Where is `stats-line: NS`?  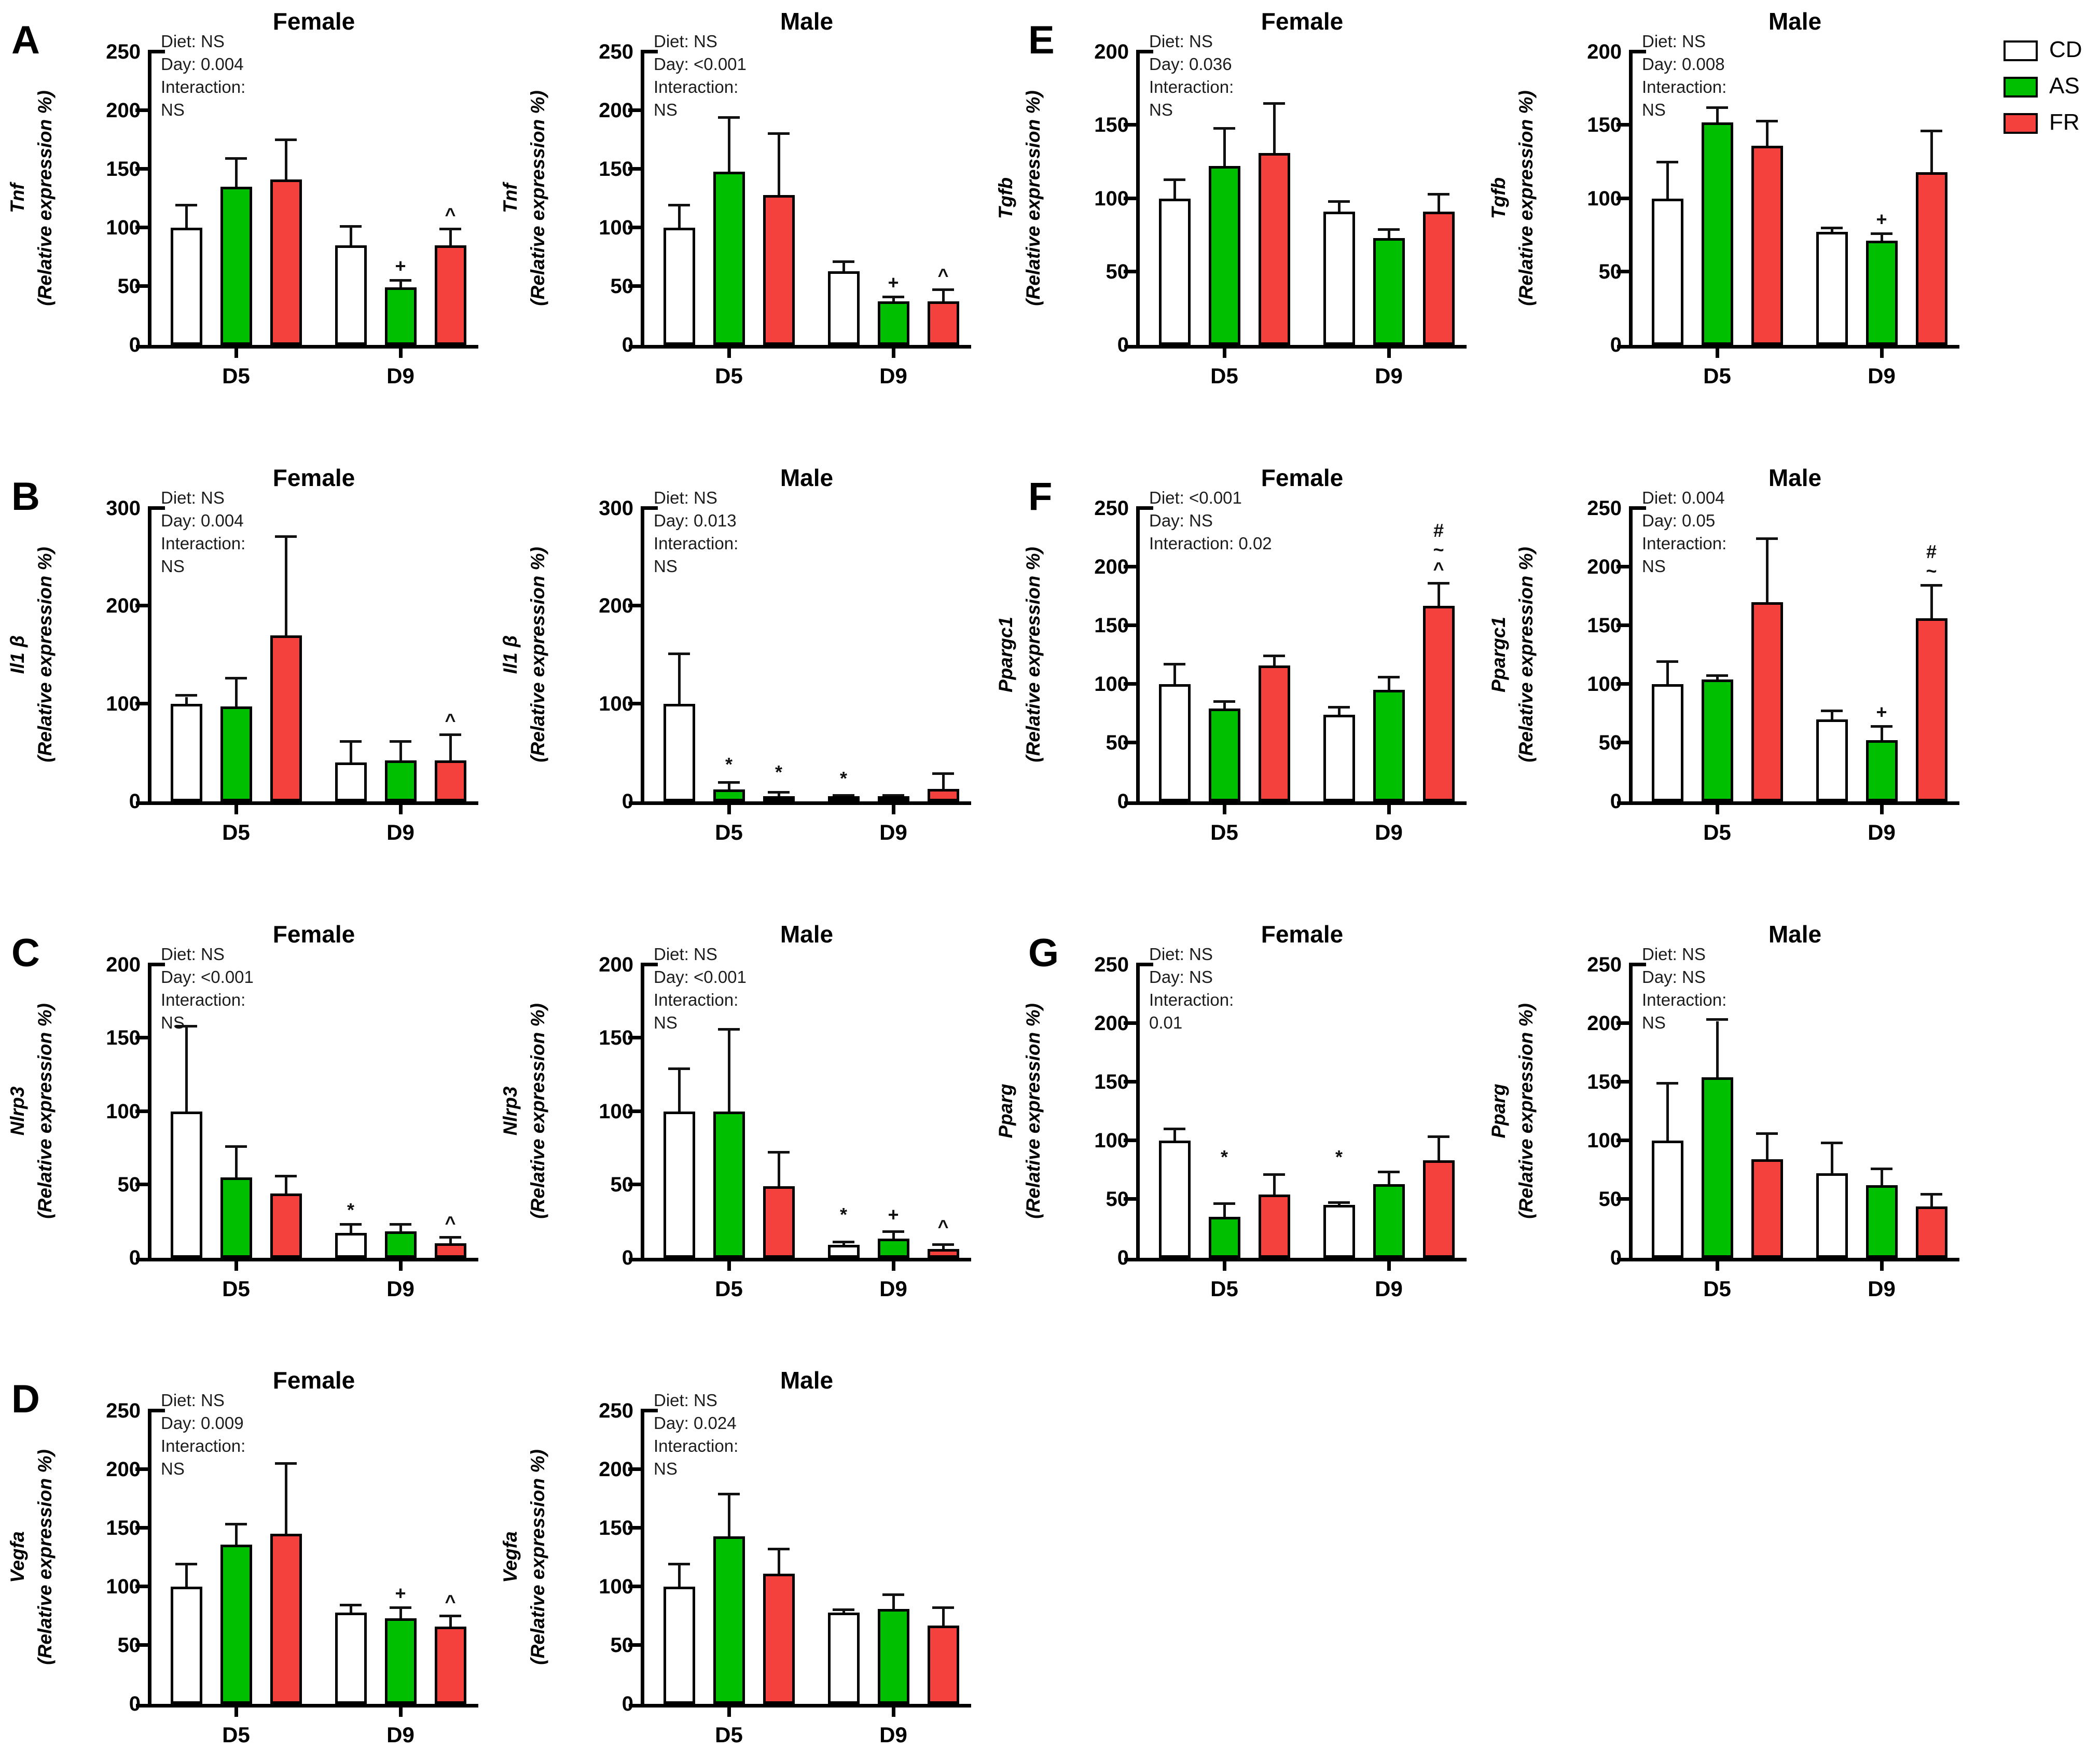 stats-line: NS is located at coordinates (1654, 1022).